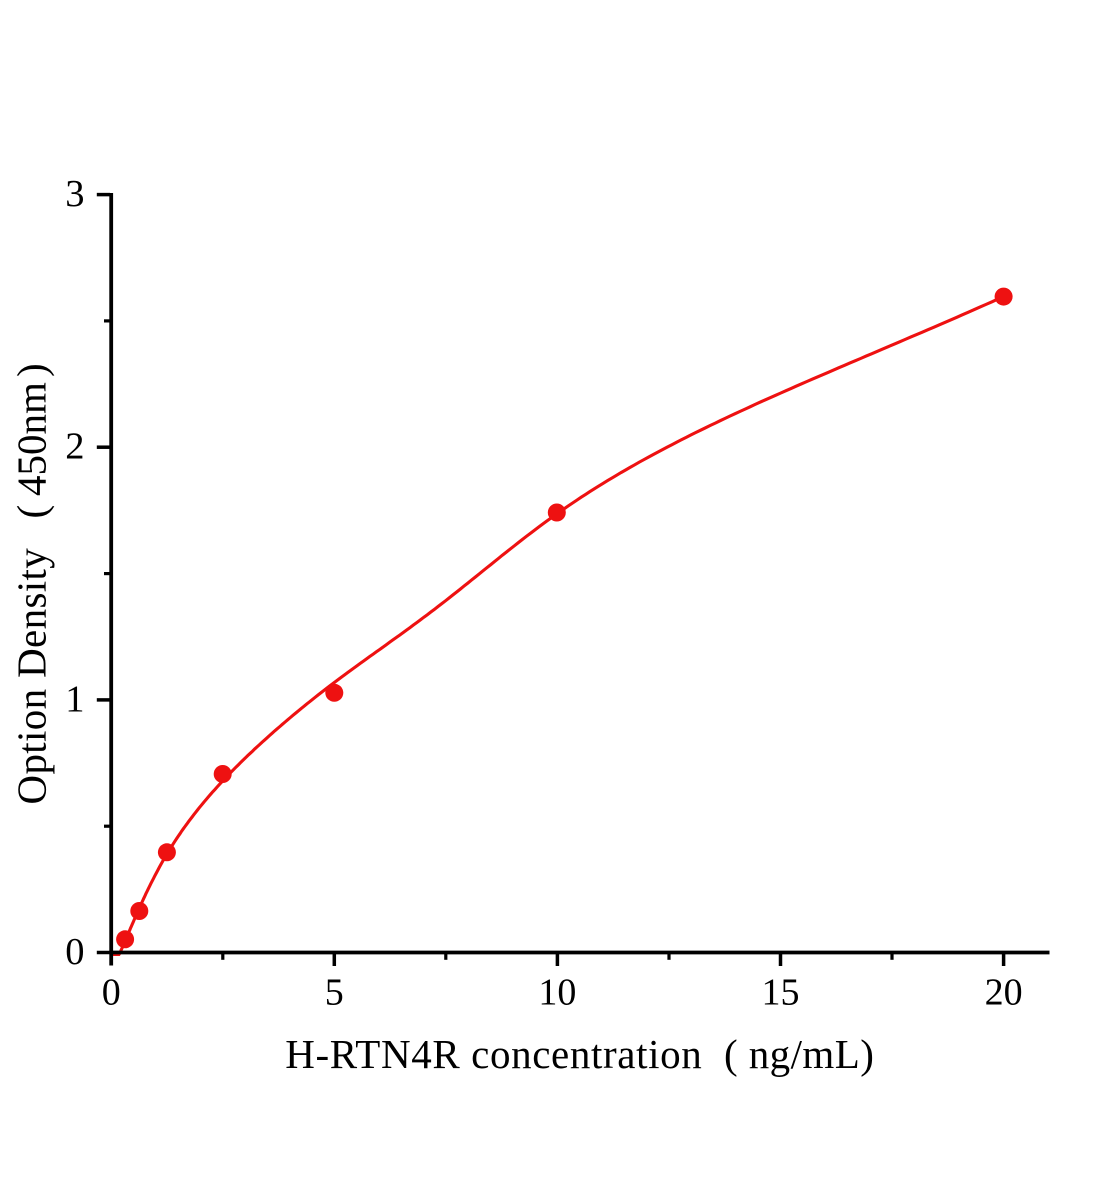 The width and height of the screenshot is (1104, 1200). What do you see at coordinates (74, 194) in the screenshot?
I see `svg-text: 3` at bounding box center [74, 194].